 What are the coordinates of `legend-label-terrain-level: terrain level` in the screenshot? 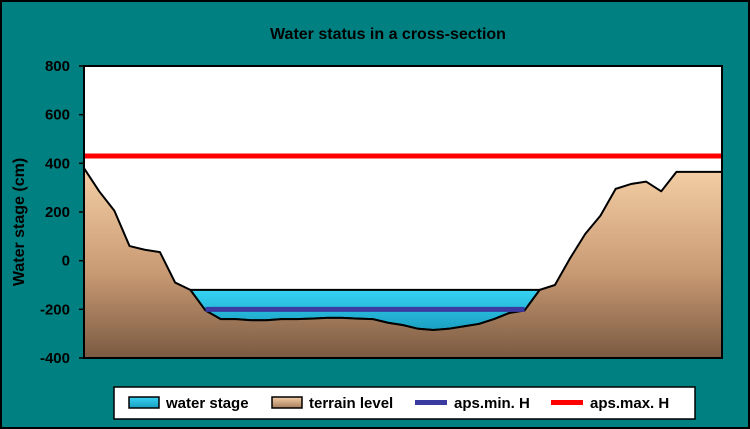 It's located at (351, 403).